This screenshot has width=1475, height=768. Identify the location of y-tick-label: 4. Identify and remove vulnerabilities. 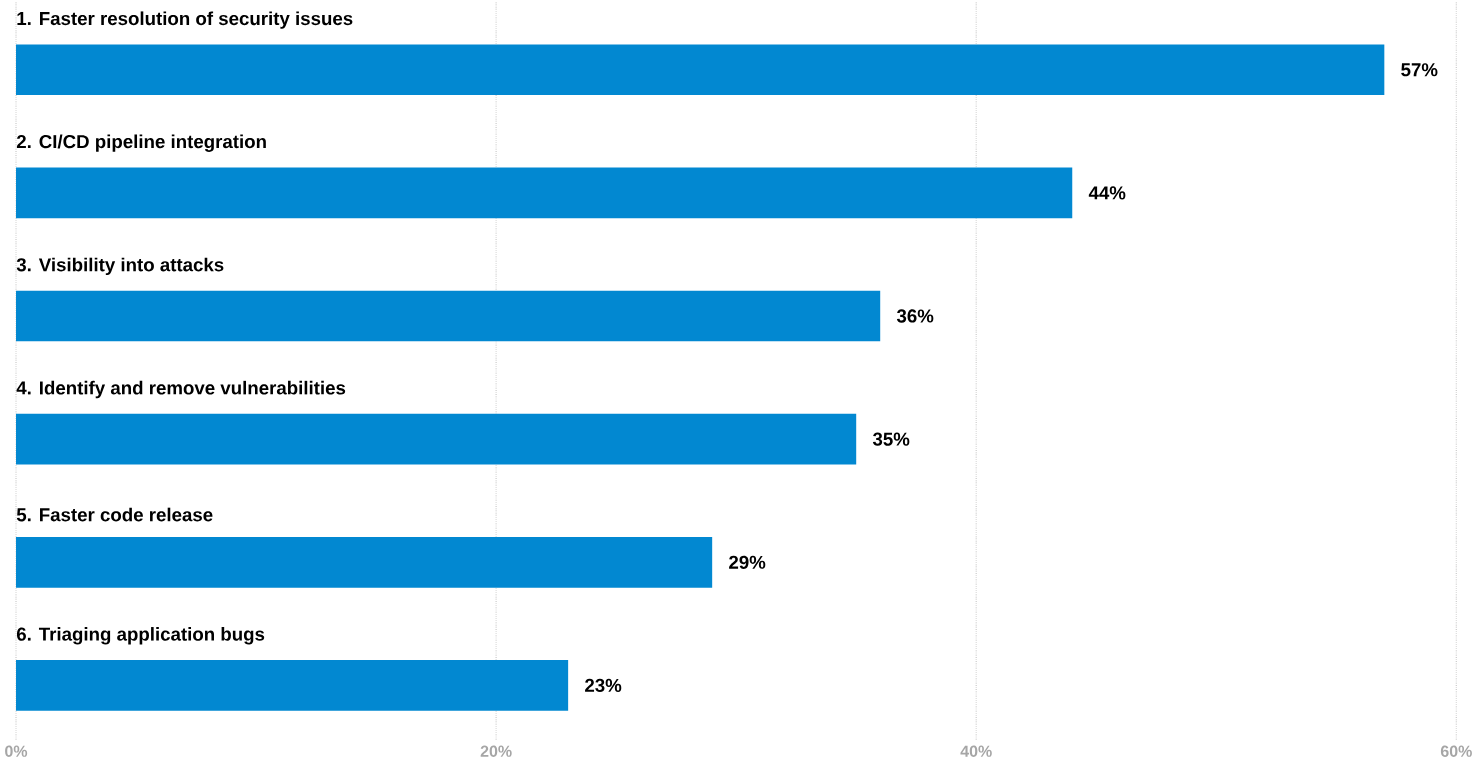
(181, 390).